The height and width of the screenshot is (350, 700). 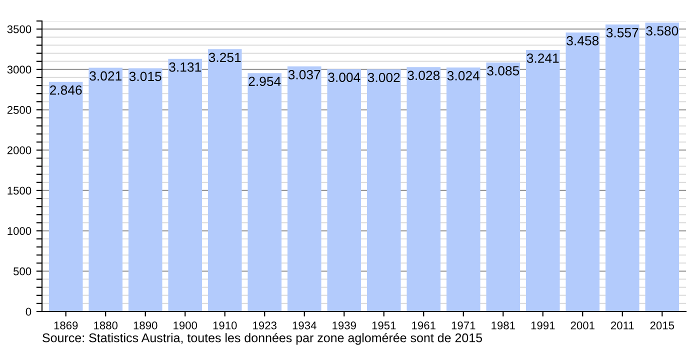 What do you see at coordinates (542, 58) in the screenshot?
I see `data-label: 3.241` at bounding box center [542, 58].